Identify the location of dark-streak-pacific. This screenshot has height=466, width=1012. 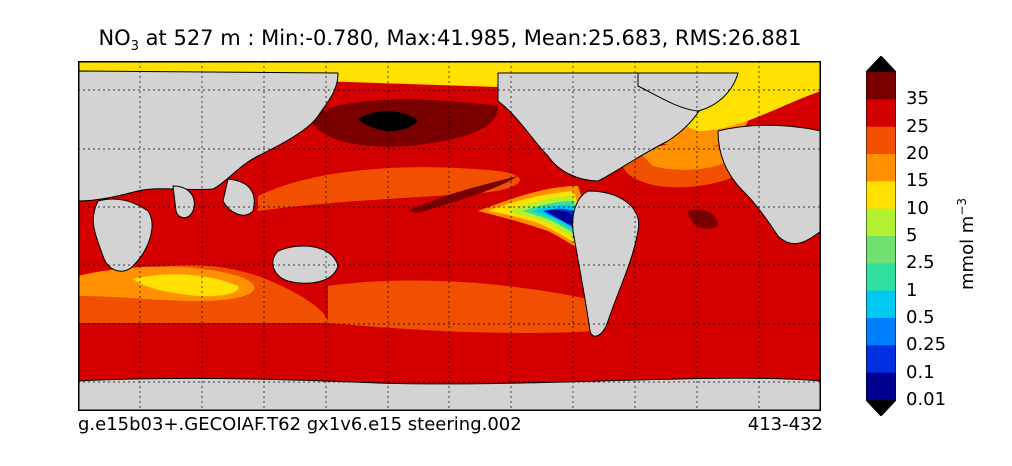
(463, 194).